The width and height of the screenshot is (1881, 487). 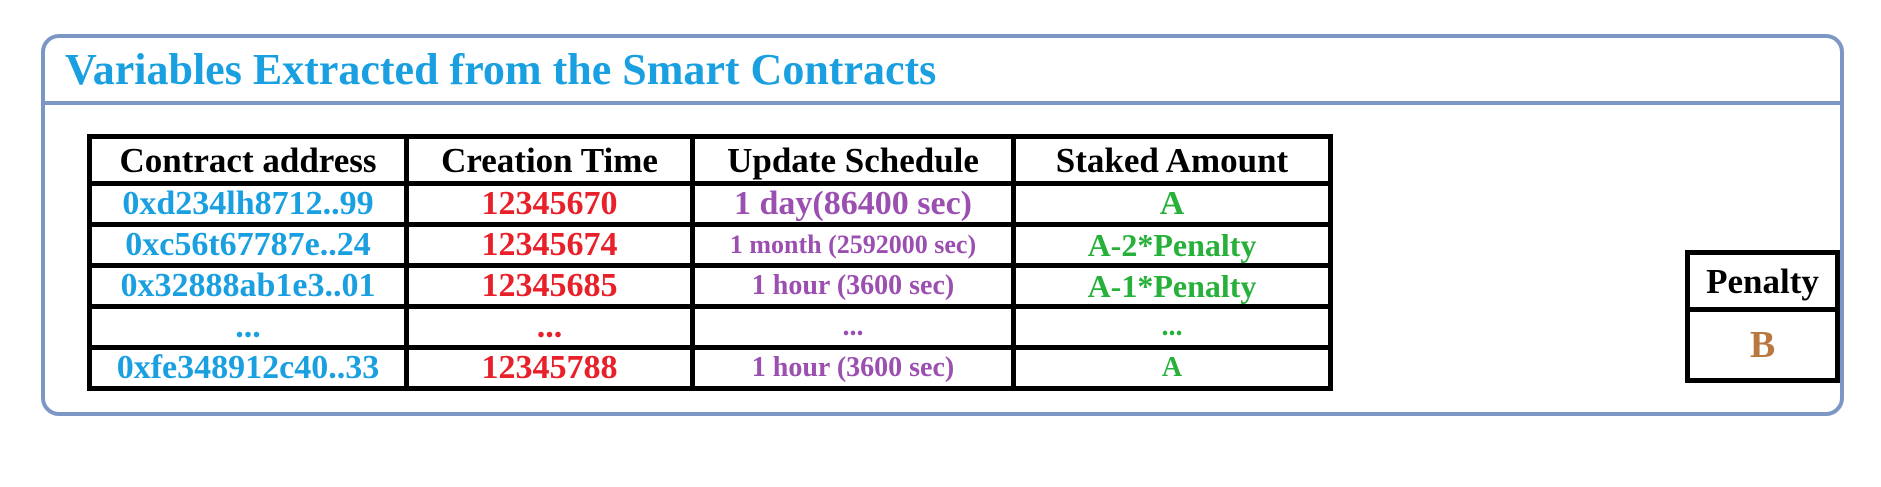 What do you see at coordinates (549, 286) in the screenshot?
I see `creation-time-cell: 12345685` at bounding box center [549, 286].